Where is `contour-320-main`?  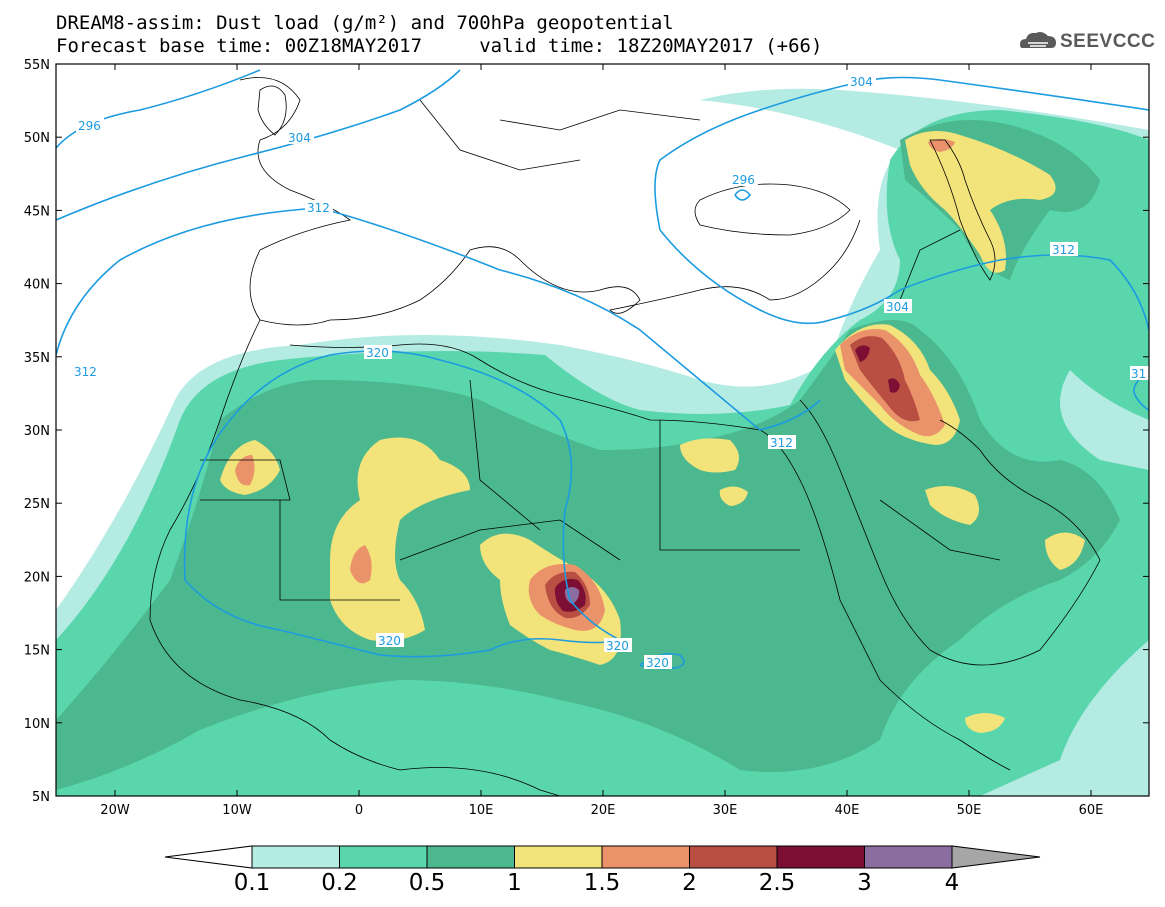
contour-320-main is located at coordinates (403, 504).